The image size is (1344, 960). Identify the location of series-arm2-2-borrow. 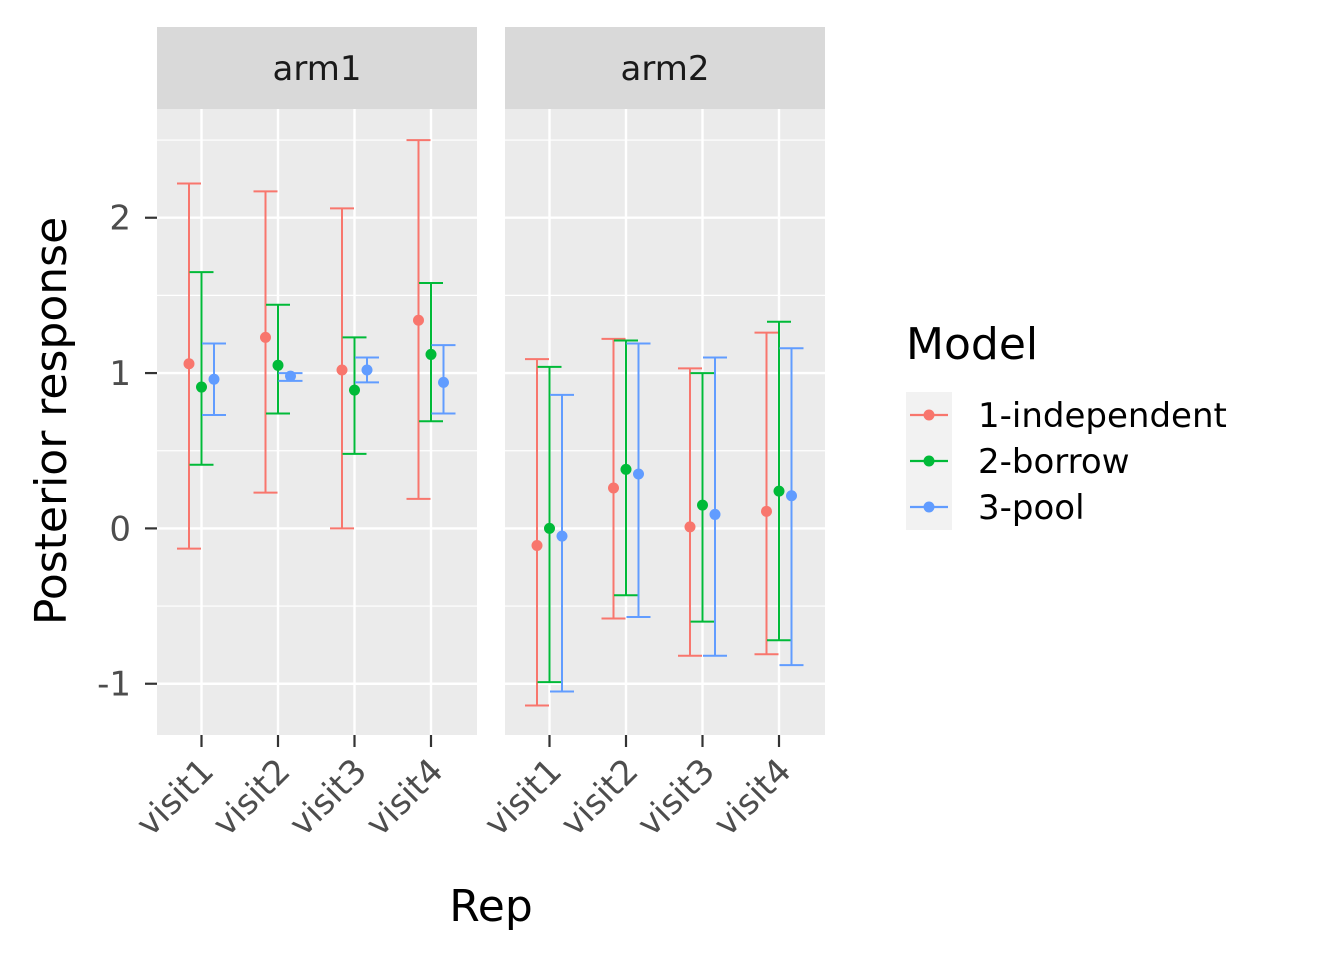
(664, 502).